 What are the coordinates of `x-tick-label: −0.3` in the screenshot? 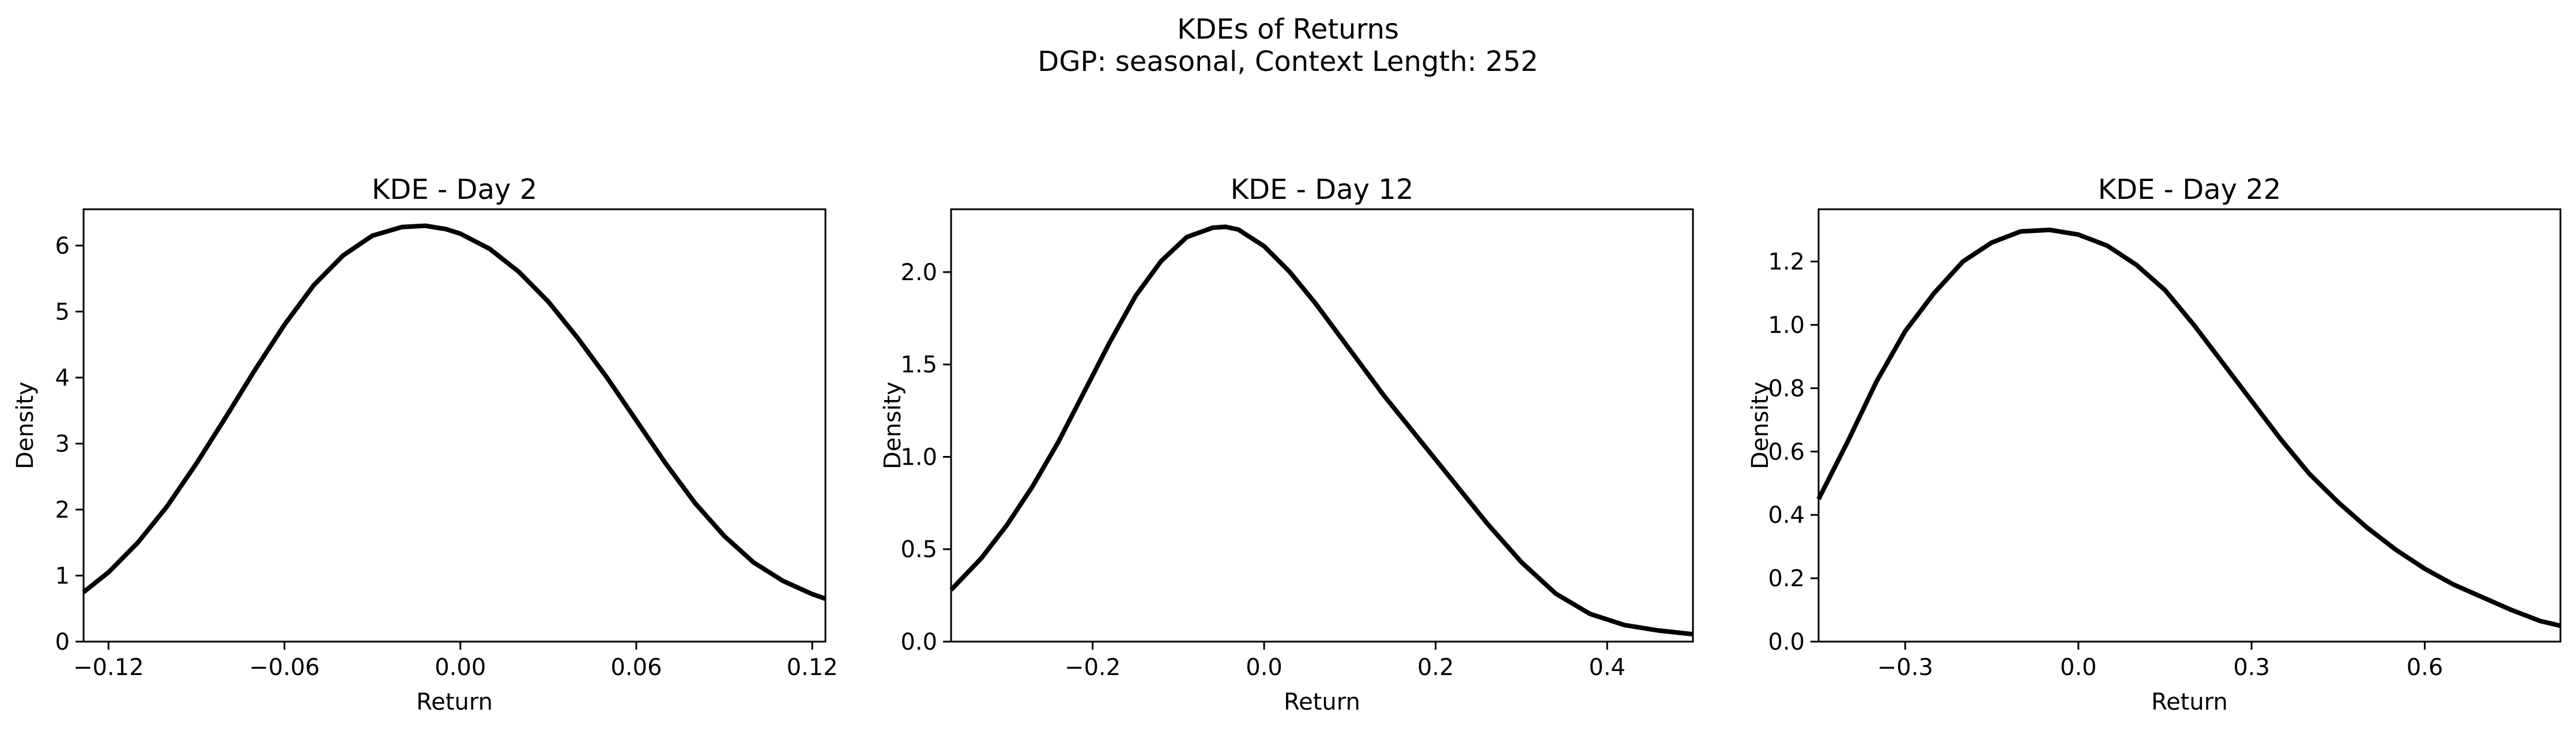 It's located at (1905, 667).